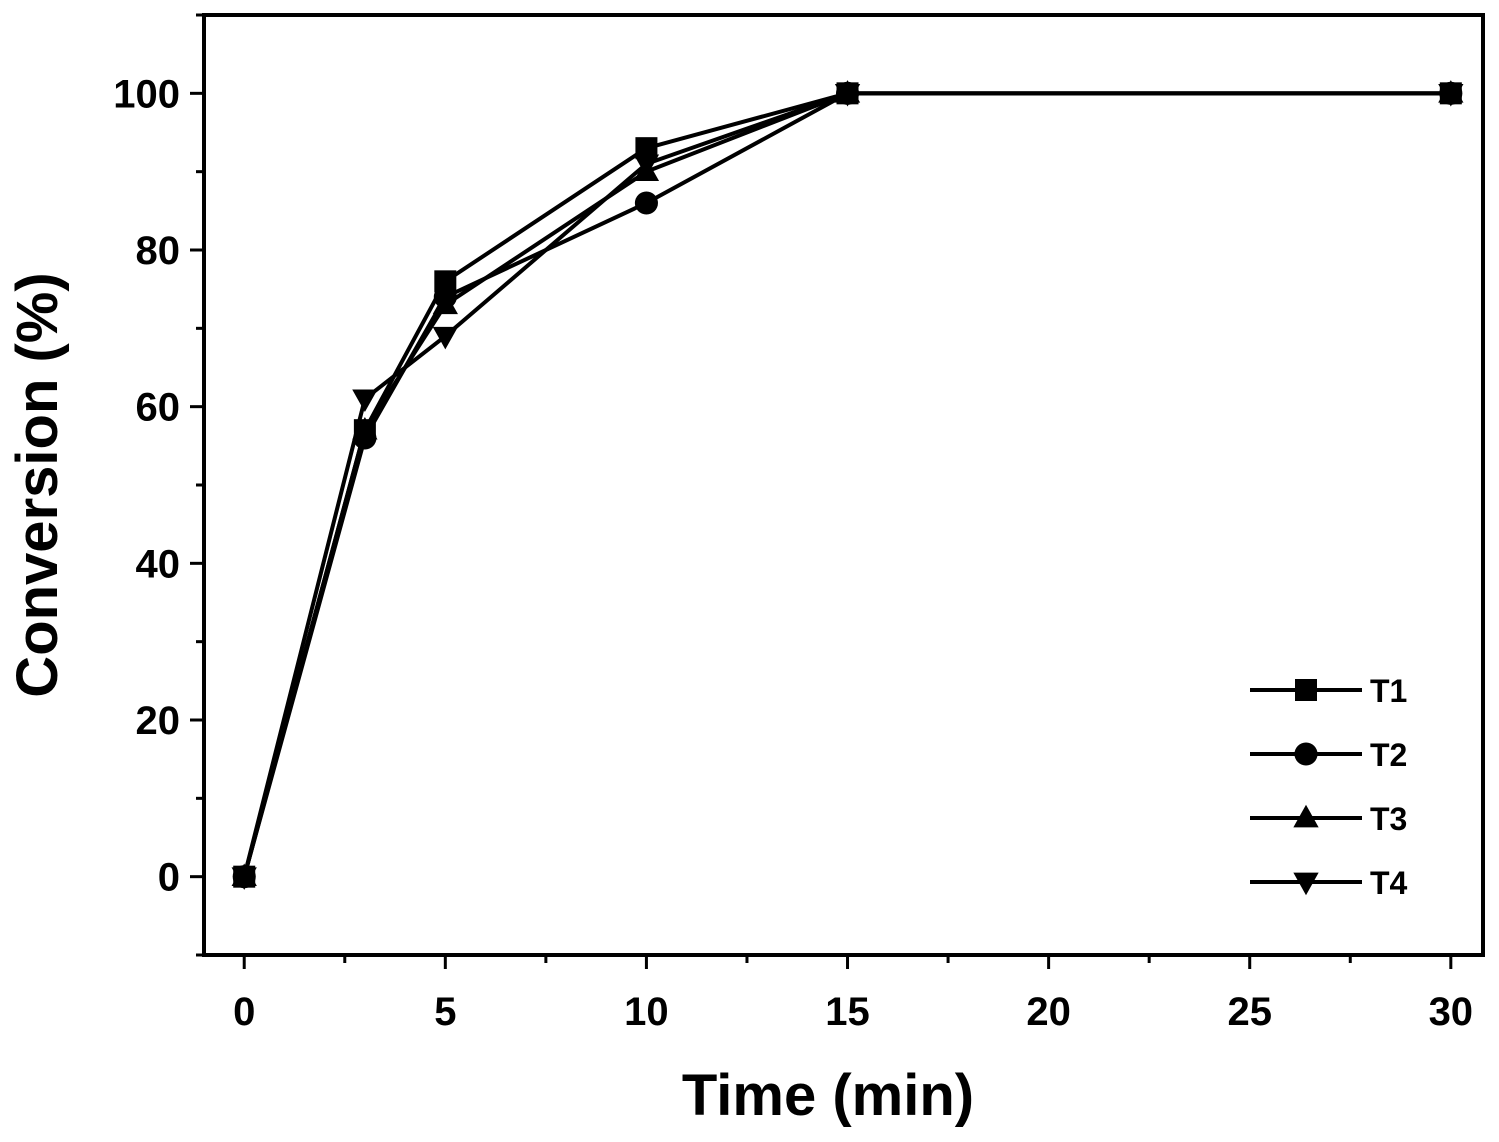  What do you see at coordinates (1249, 1012) in the screenshot?
I see `x-tick-label: 25` at bounding box center [1249, 1012].